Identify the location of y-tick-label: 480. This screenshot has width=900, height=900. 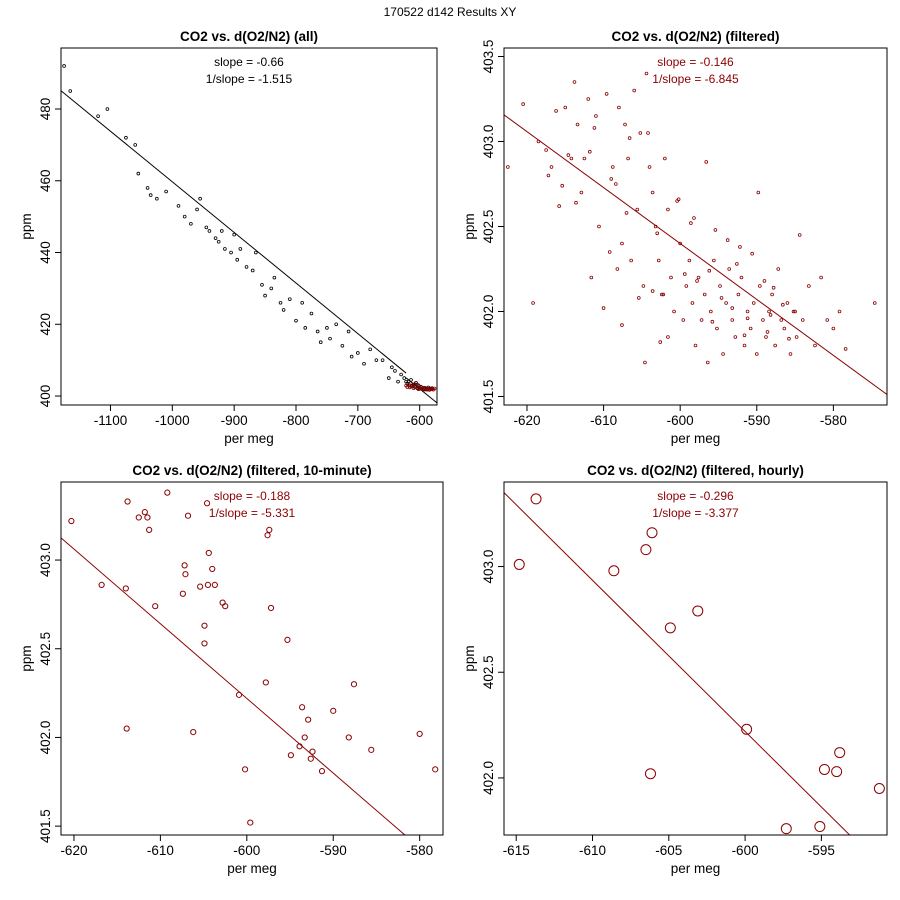
(45, 109).